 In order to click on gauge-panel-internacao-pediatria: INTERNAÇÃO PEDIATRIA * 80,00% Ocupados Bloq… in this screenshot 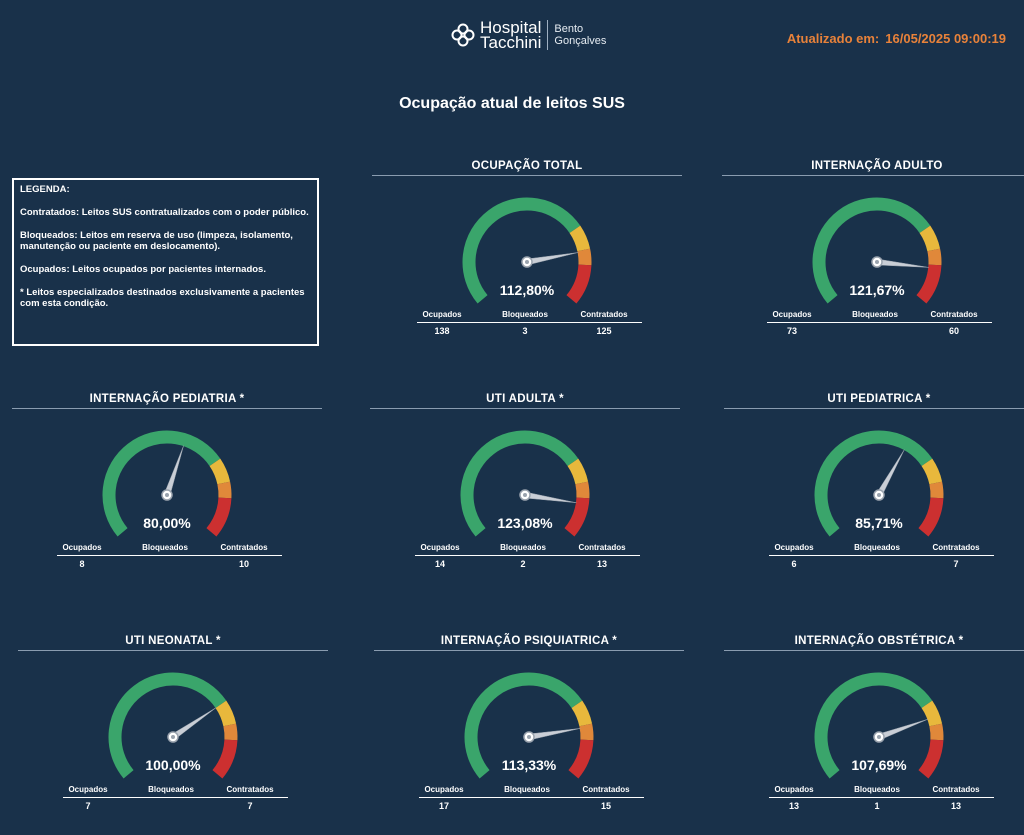, I will do `click(167, 493)`.